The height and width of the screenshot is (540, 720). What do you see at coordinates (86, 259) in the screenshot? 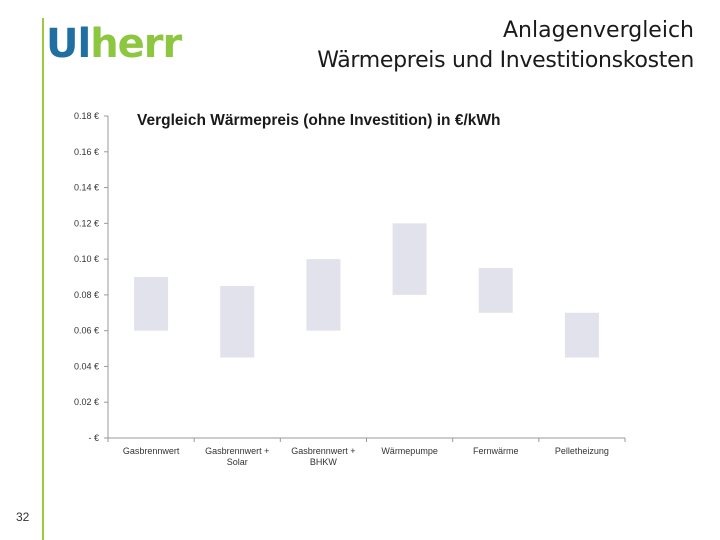
I see `y-tick-label: 0.10 €` at bounding box center [86, 259].